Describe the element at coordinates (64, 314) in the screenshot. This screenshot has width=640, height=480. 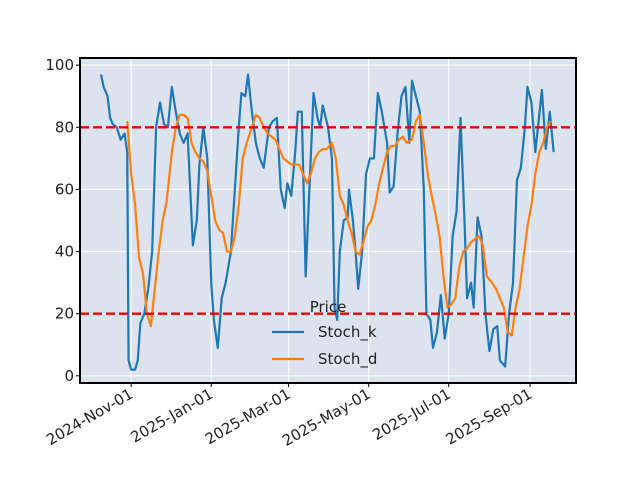
I see `y-tick-label: 20` at that location.